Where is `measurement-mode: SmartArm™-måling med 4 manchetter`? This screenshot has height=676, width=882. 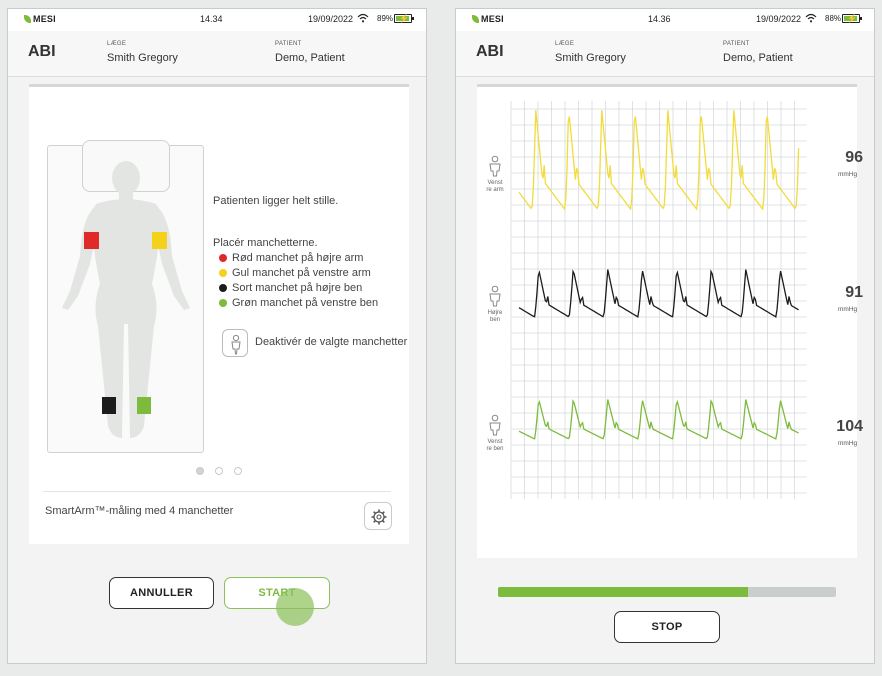
measurement-mode: SmartArm™-måling med 4 manchetter is located at coordinates (139, 511).